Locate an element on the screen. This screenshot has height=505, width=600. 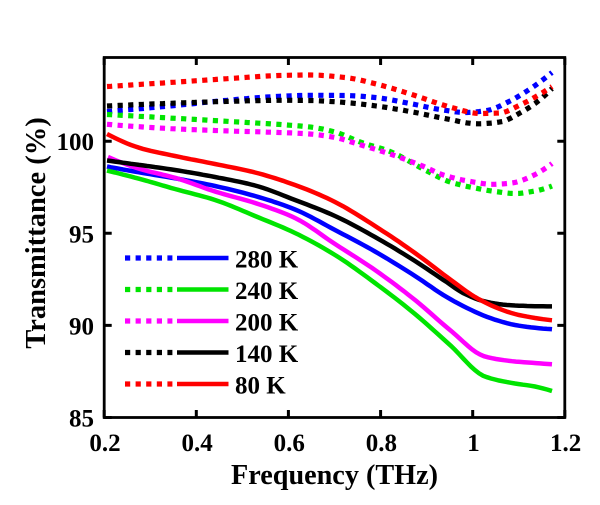
svg-text: 140 K is located at coordinates (267, 354).